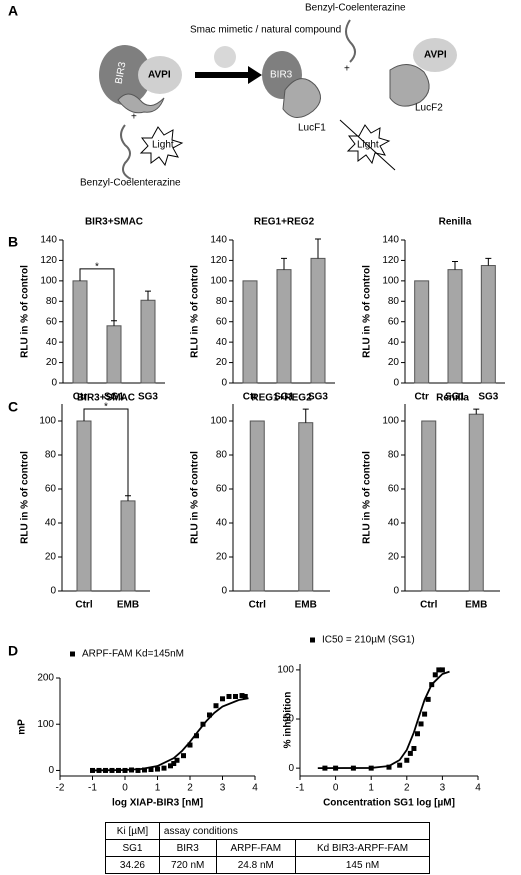 The width and height of the screenshot is (521, 875). Describe the element at coordinates (187, 848) in the screenshot. I see `table-cell: BIR3` at that location.